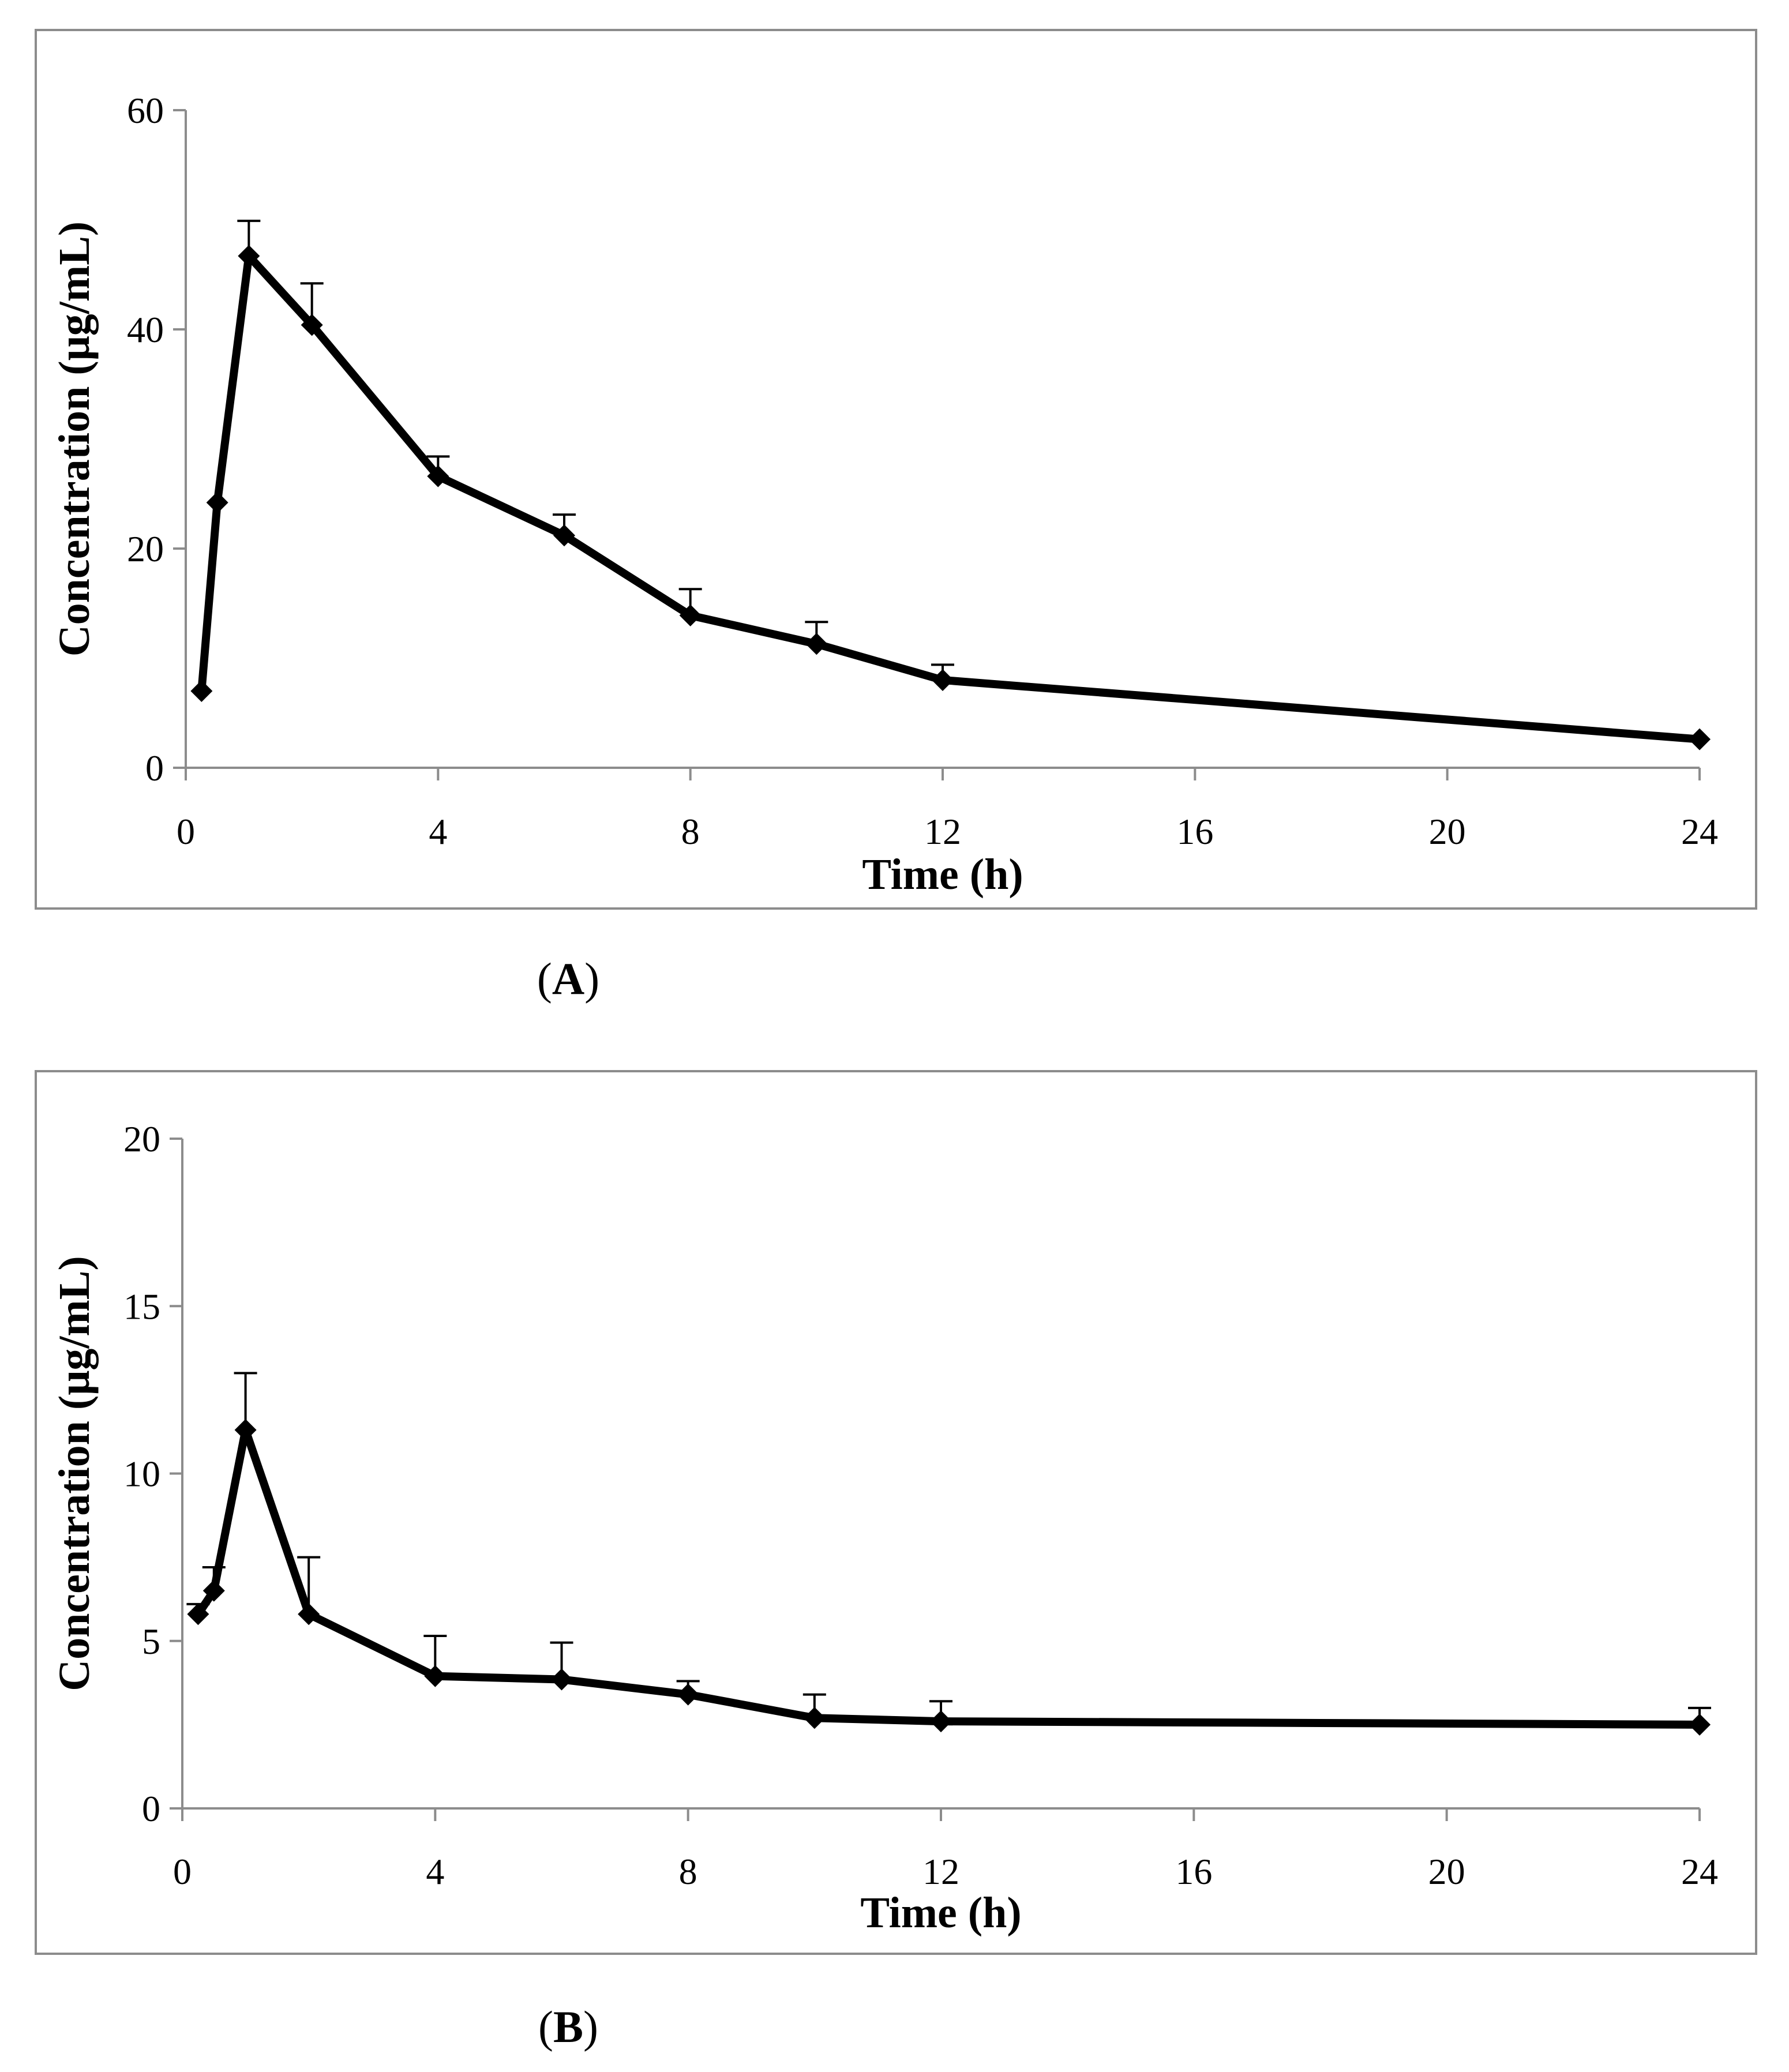 This screenshot has width=1789, height=2072. What do you see at coordinates (940, 1871) in the screenshot?
I see `chart-b-x-tick-label-3: 12` at bounding box center [940, 1871].